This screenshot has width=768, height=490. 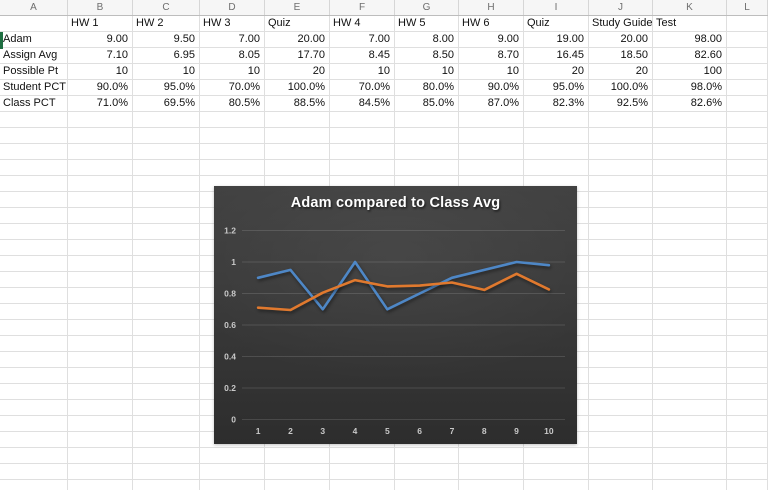 I want to click on cell: 20.00, so click(x=621, y=40).